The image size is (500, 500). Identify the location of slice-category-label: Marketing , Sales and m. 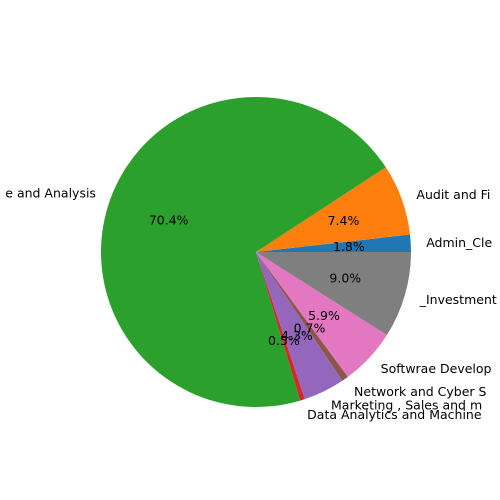
(406, 405).